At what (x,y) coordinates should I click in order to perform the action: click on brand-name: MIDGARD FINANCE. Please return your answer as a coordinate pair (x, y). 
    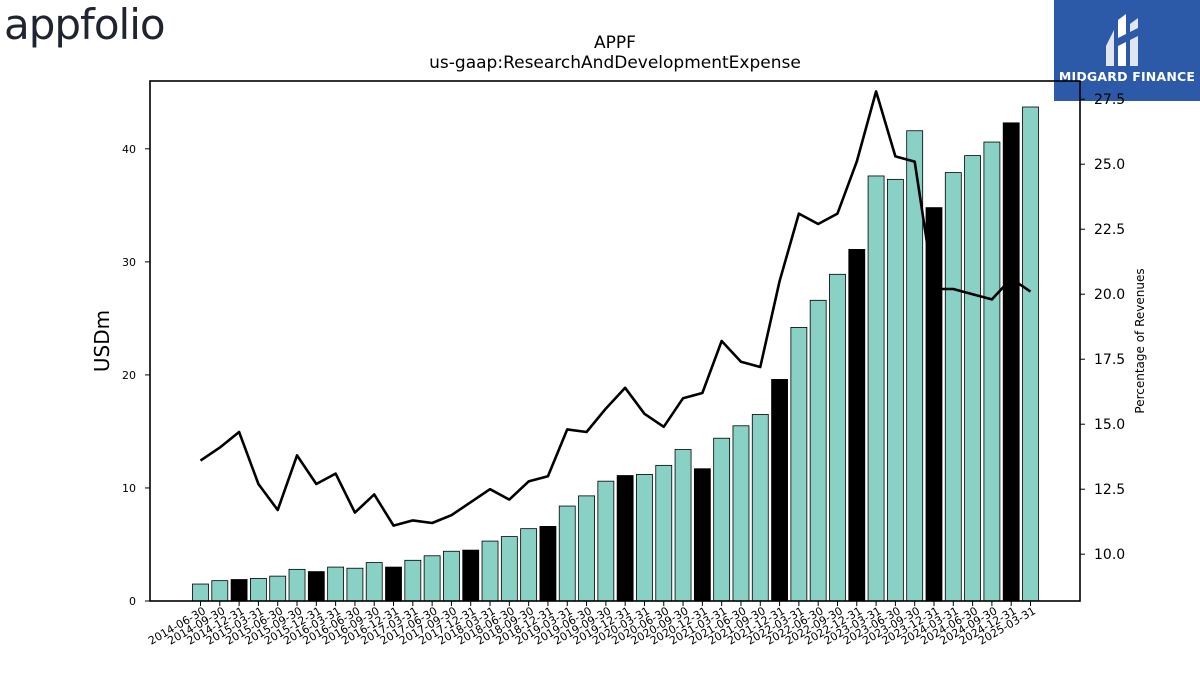
    Looking at the image, I should click on (1127, 76).